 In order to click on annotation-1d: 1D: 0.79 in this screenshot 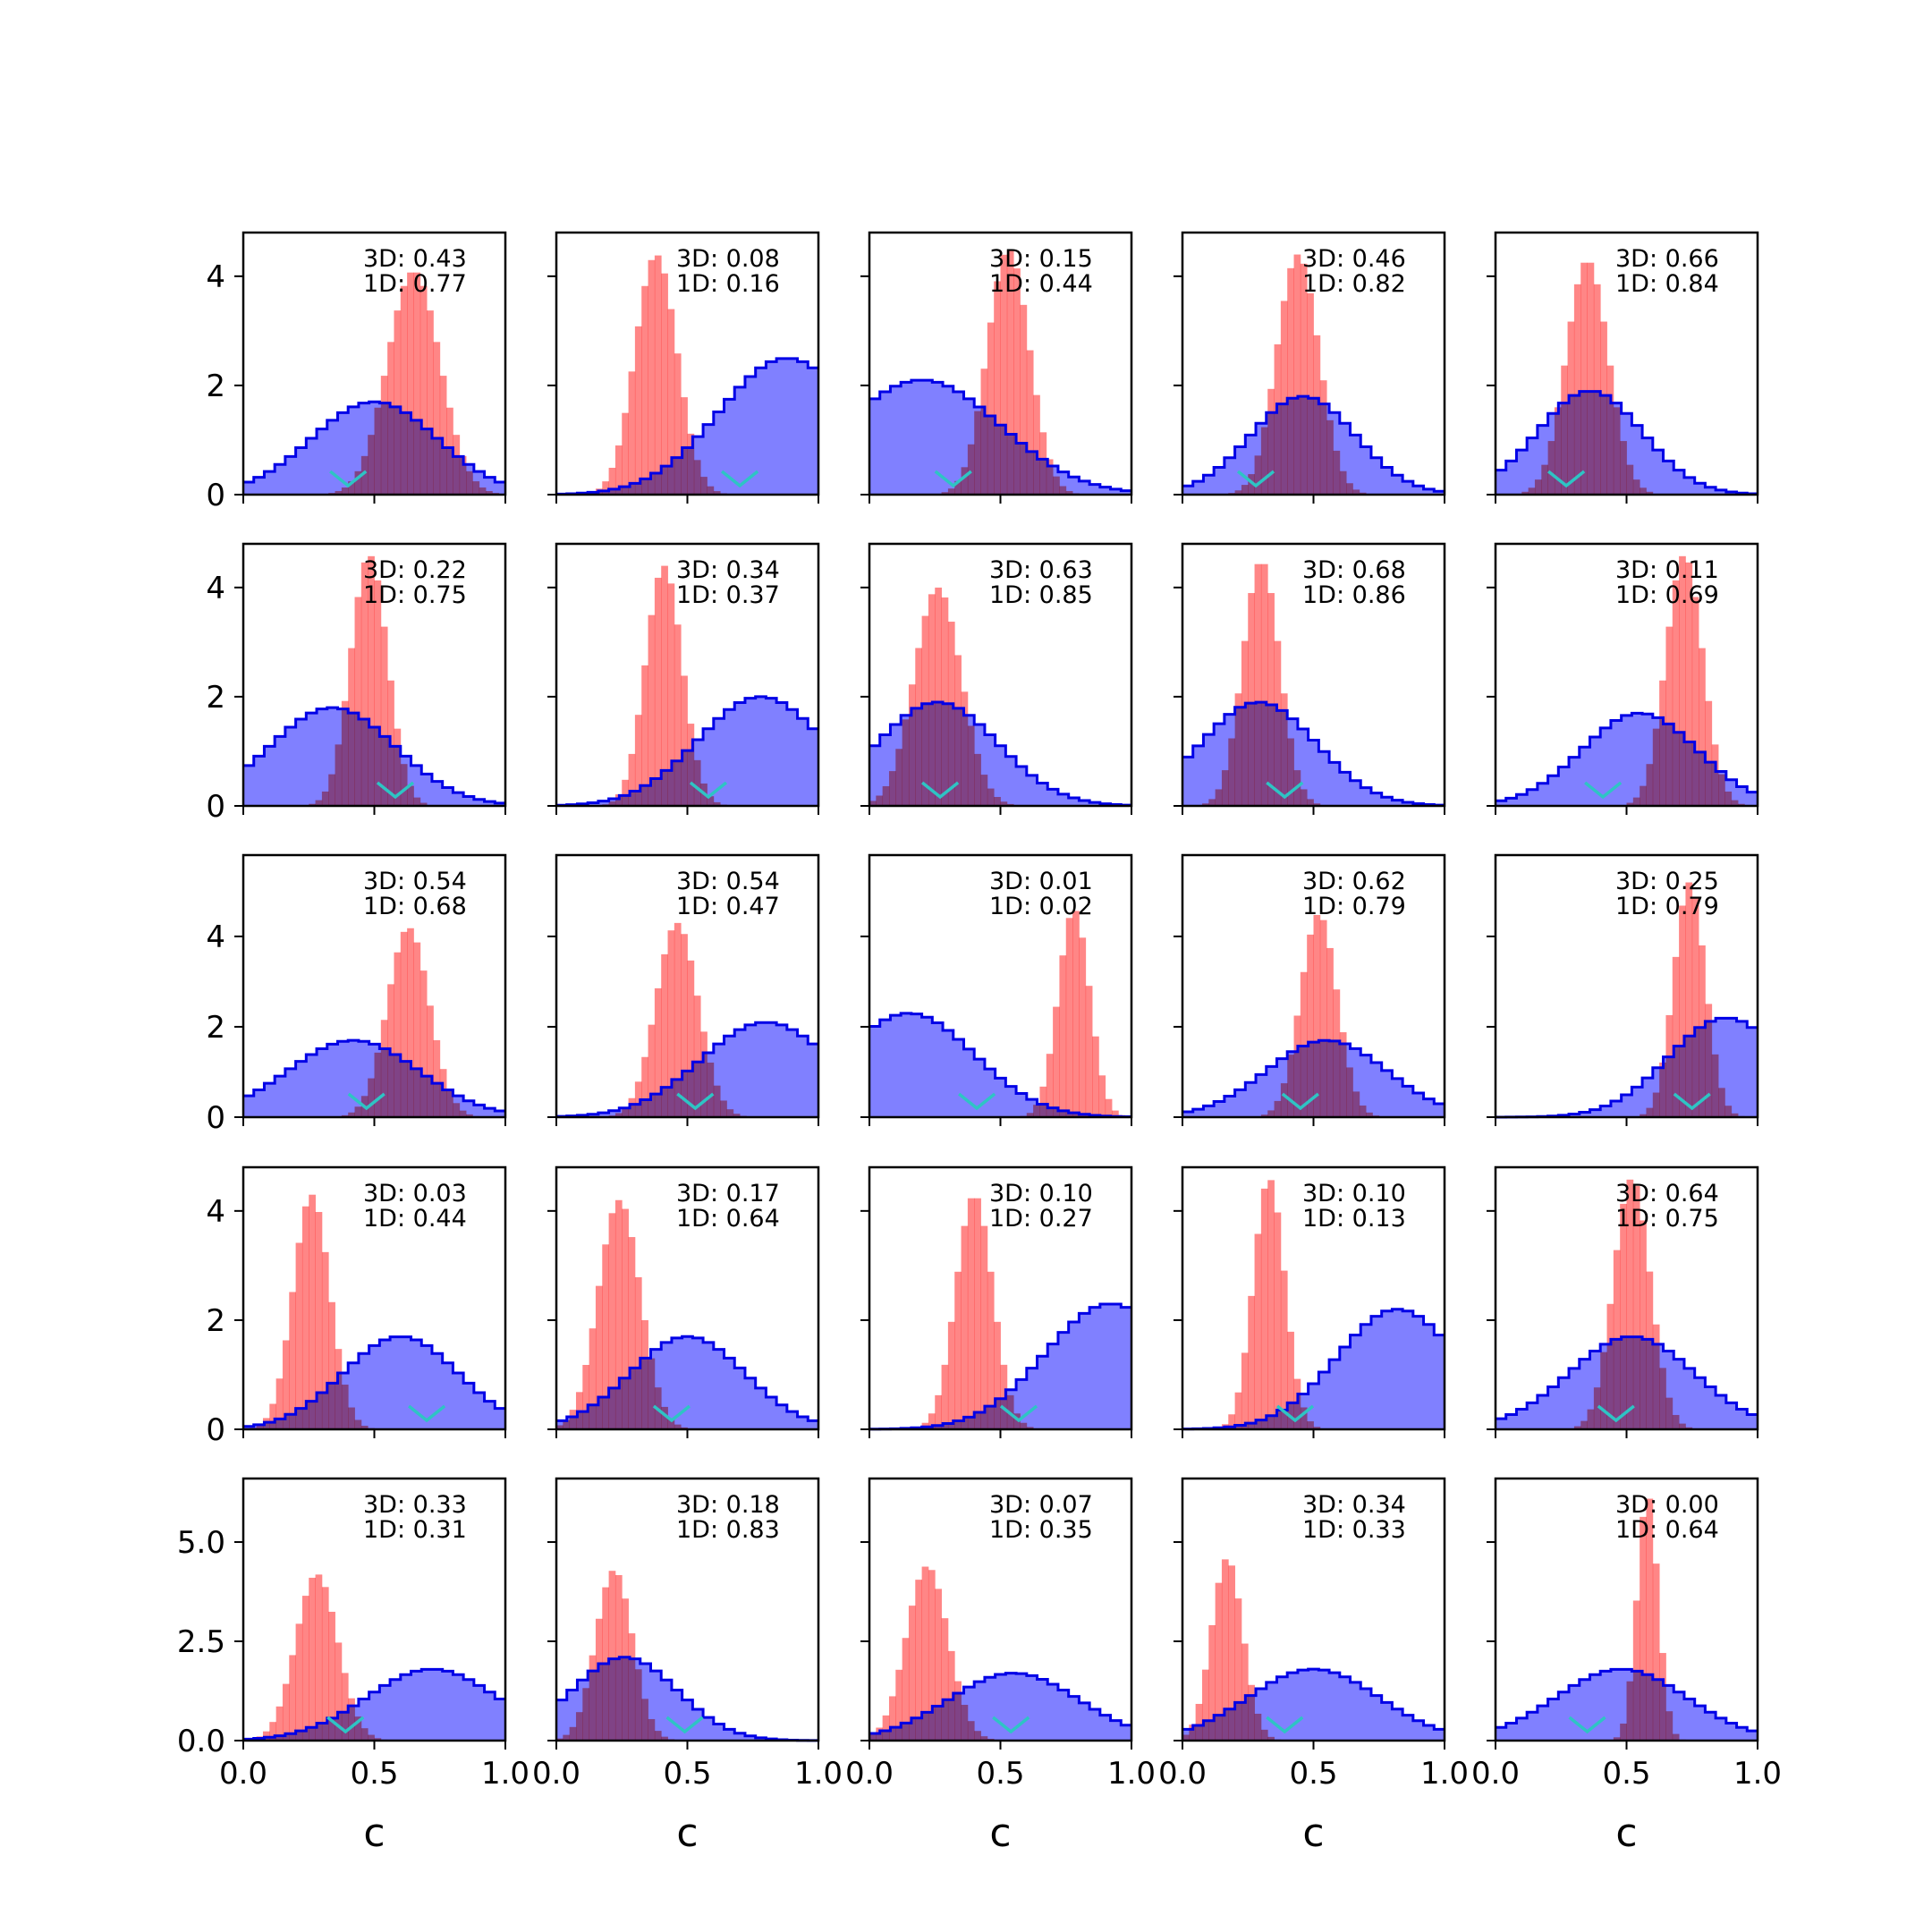, I will do `click(1354, 906)`.